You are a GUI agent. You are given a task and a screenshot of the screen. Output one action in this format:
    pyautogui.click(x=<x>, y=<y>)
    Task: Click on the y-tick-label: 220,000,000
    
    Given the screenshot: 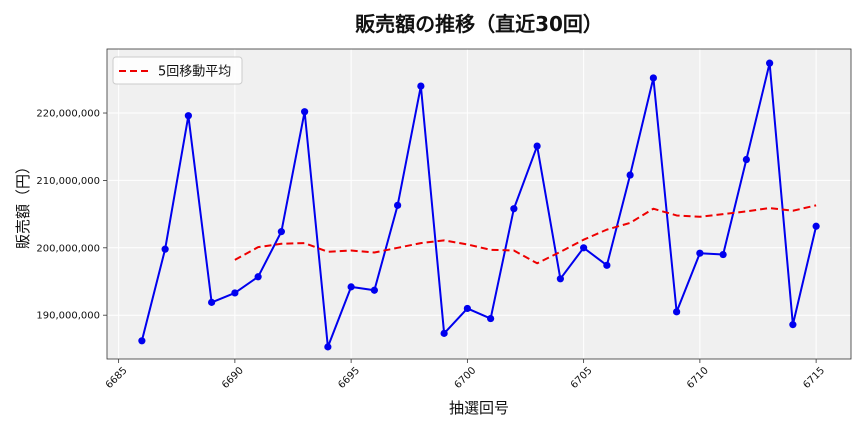 What is the action you would take?
    pyautogui.click(x=68, y=114)
    